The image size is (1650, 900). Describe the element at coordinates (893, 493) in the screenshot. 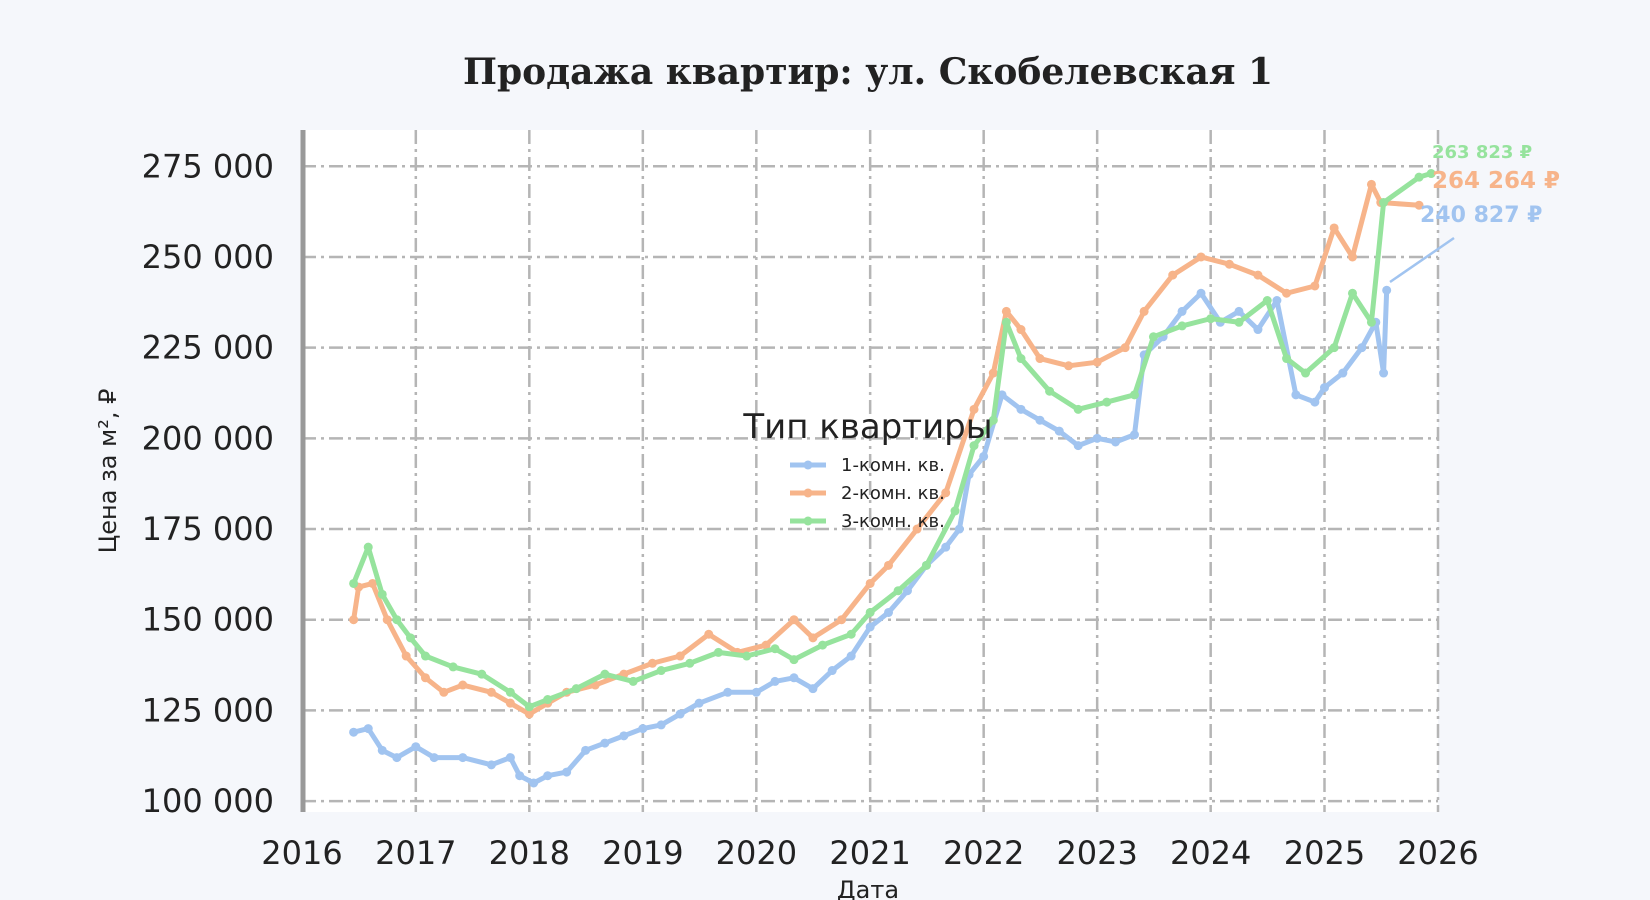

I see `legend-label: 2-комн. кв.` at that location.